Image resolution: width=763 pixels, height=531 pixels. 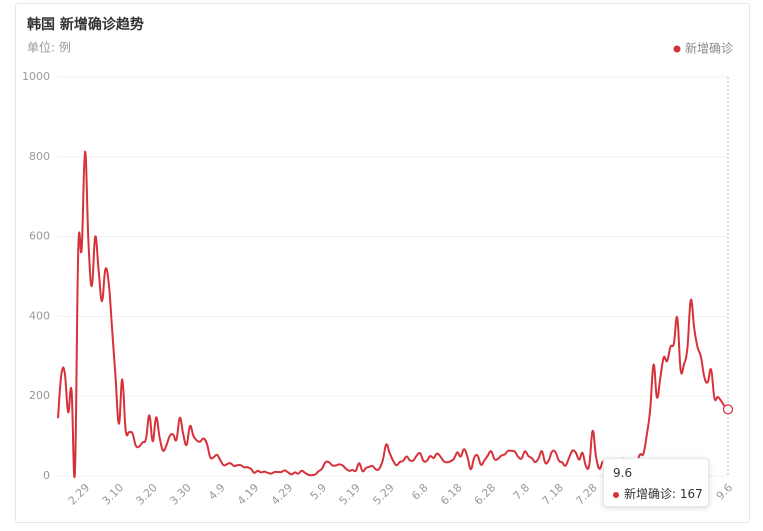 What do you see at coordinates (180, 494) in the screenshot?
I see `x-tick-label: 3.30` at bounding box center [180, 494].